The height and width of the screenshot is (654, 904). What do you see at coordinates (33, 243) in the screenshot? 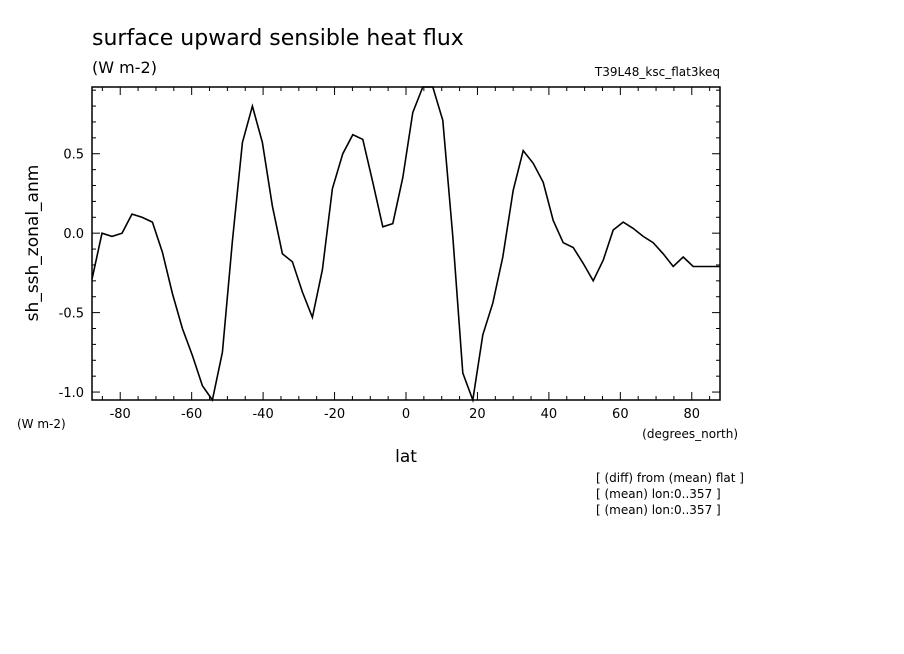
I see `y-axis-label: sh_ssh_zonal_anm` at bounding box center [33, 243].